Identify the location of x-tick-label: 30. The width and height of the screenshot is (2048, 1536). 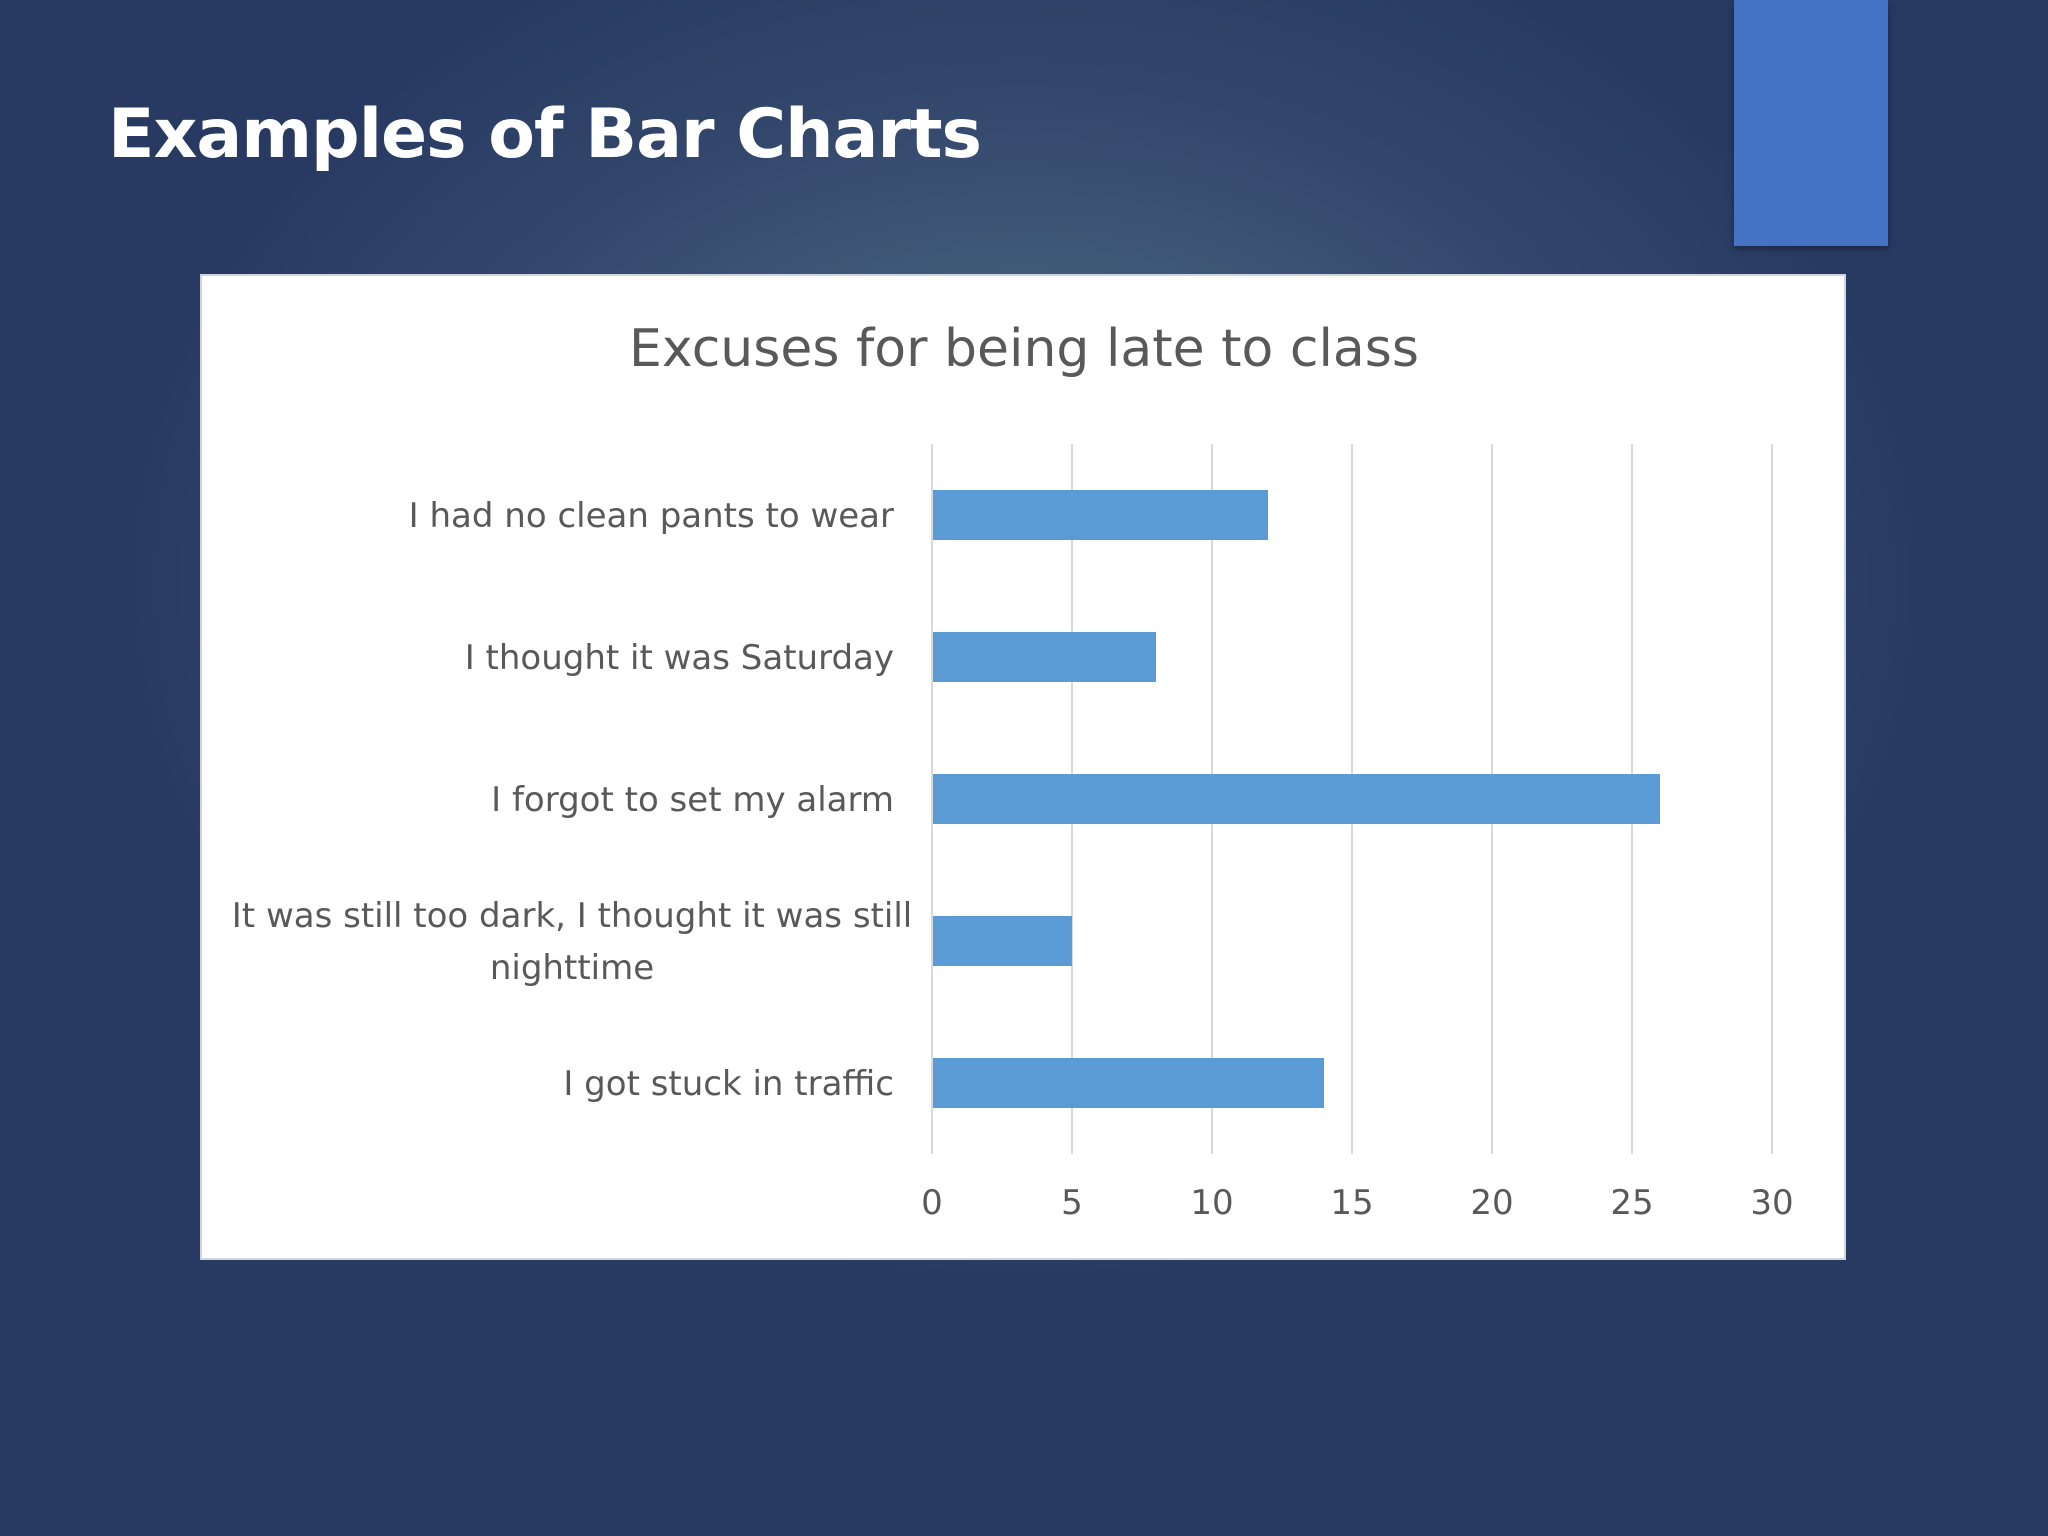
(1771, 1203).